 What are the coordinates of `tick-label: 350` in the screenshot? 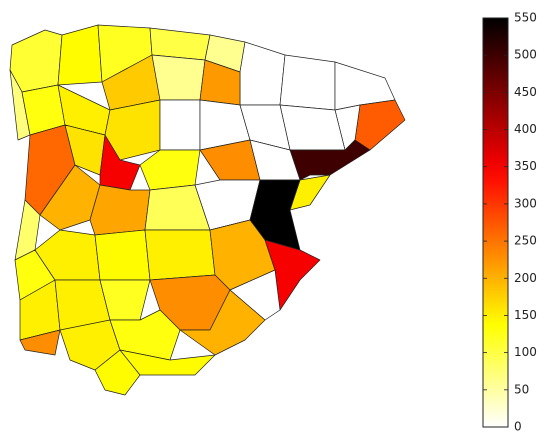 It's located at (525, 166).